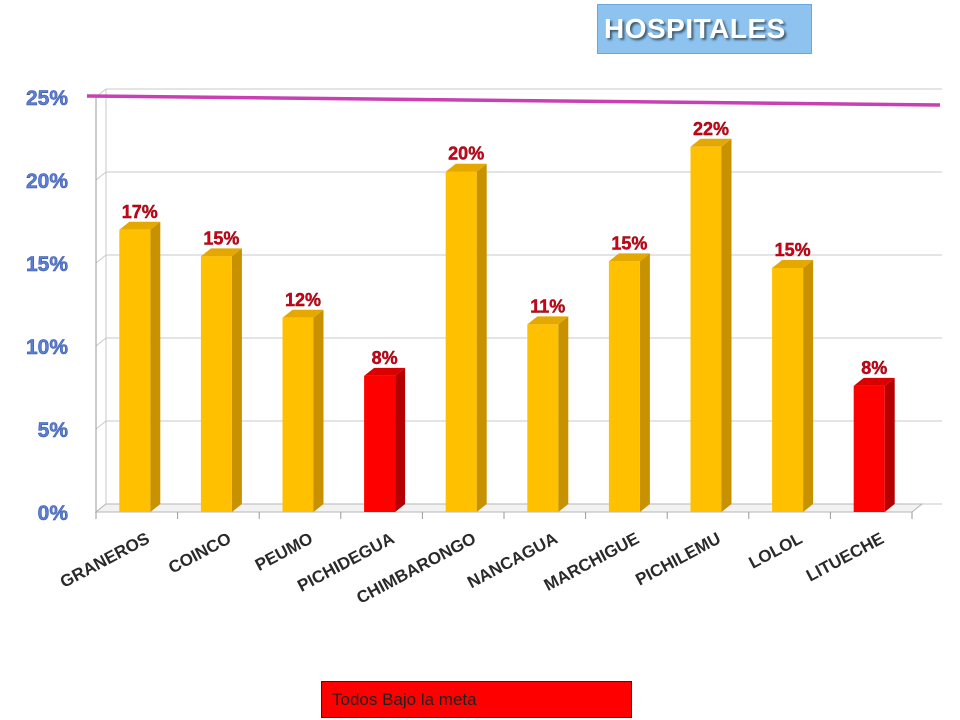  What do you see at coordinates (466, 154) in the screenshot?
I see `data-label: 20%` at bounding box center [466, 154].